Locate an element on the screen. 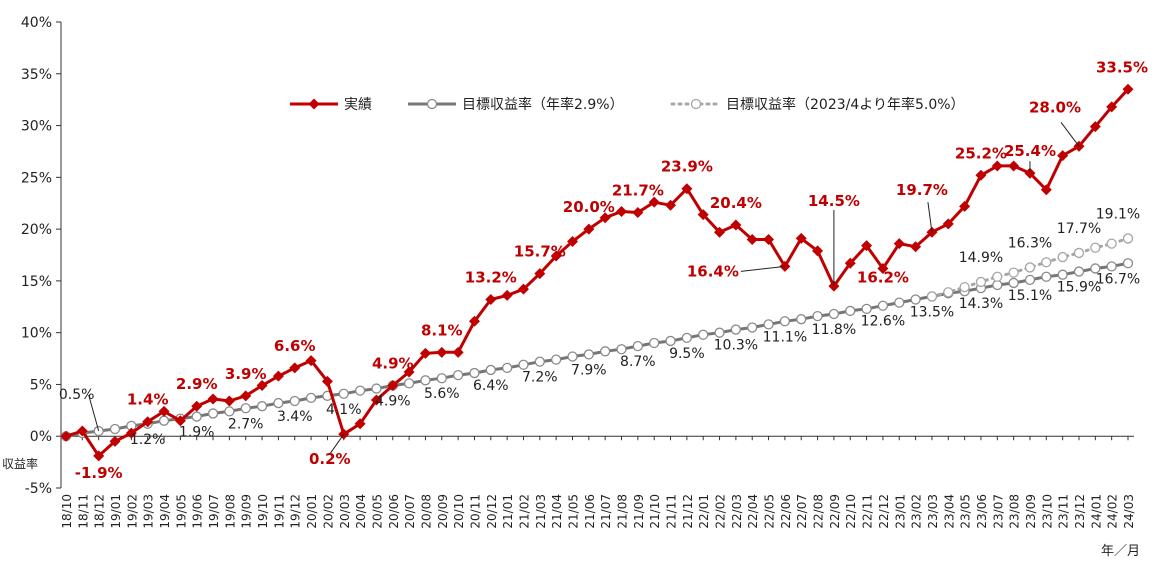 The width and height of the screenshot is (1168, 564). data-label-target: 15.9% is located at coordinates (1079, 288).